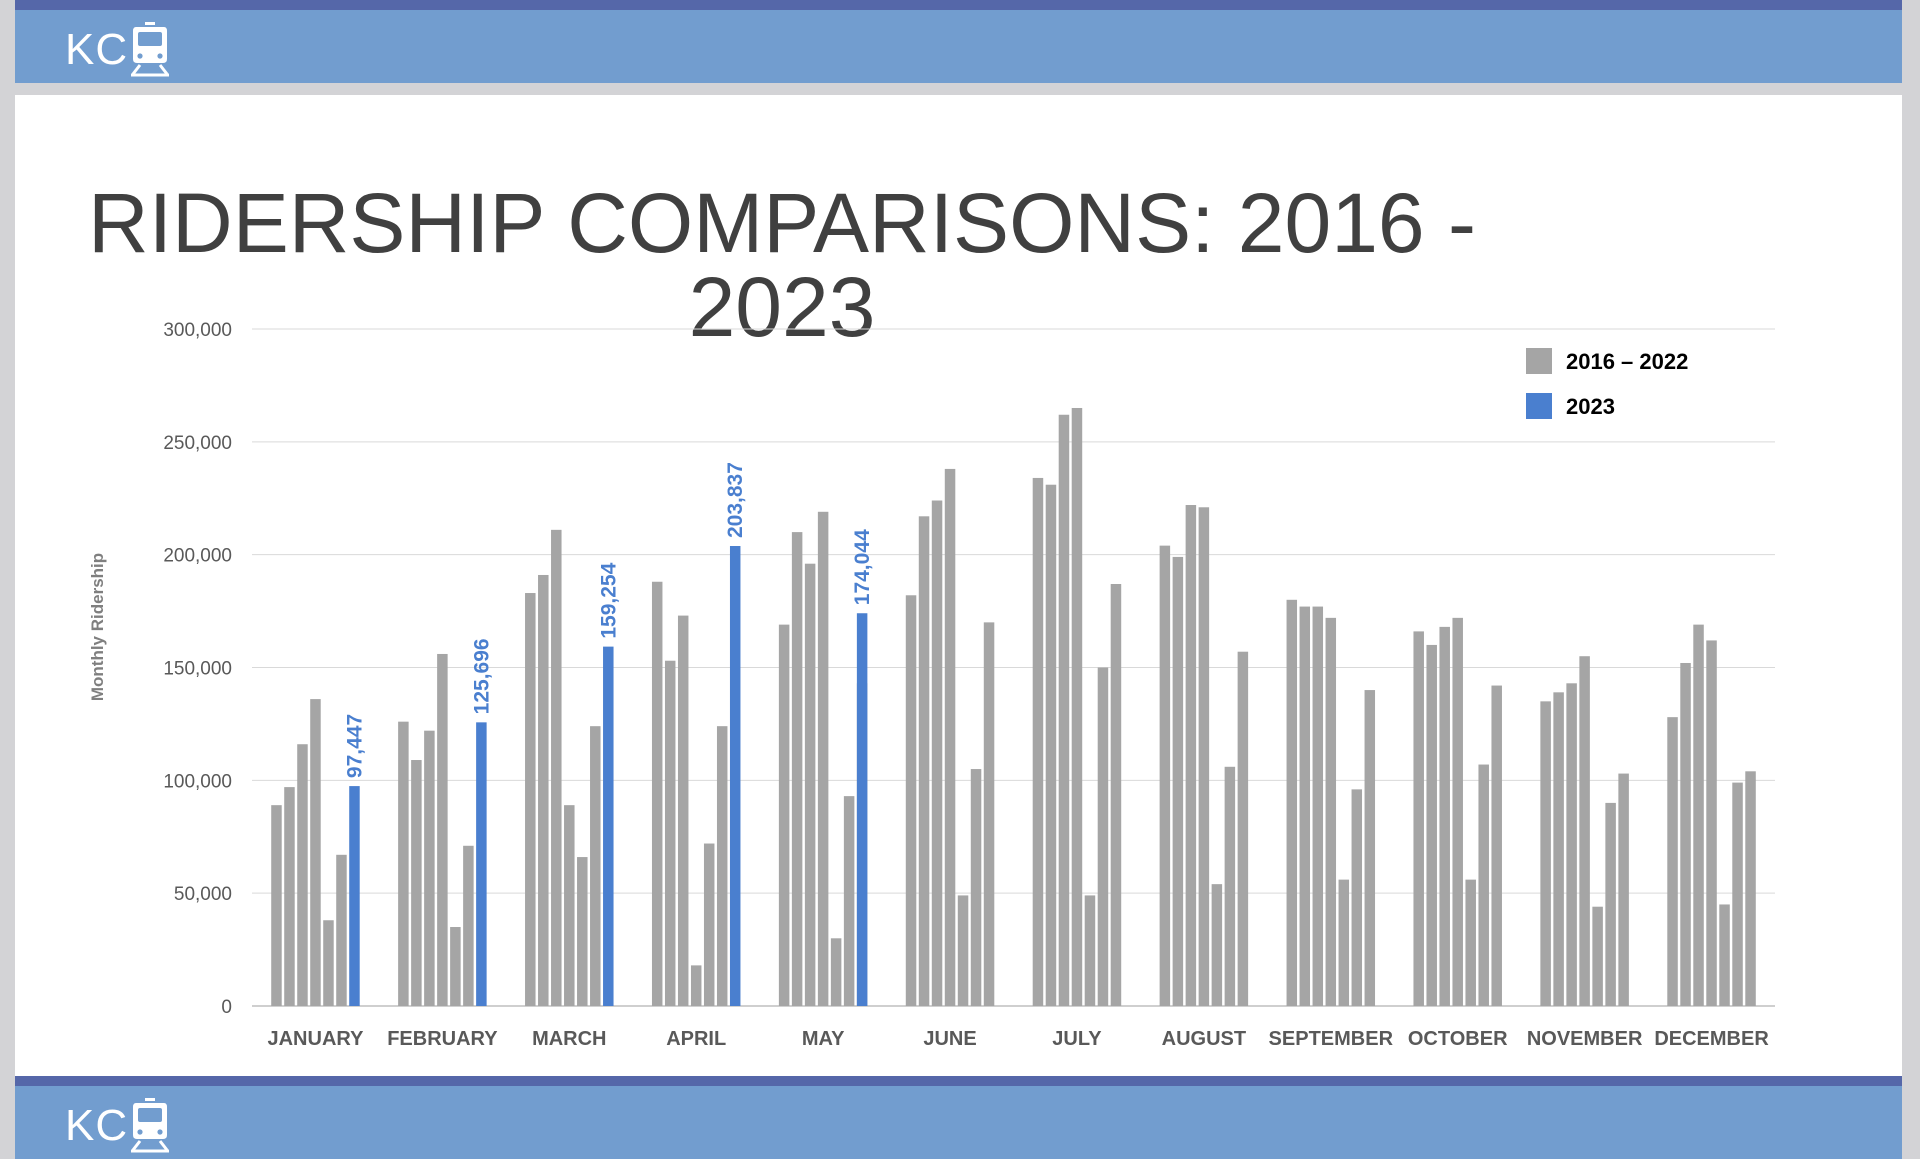 Image resolution: width=1920 pixels, height=1159 pixels. What do you see at coordinates (608, 600) in the screenshot?
I see `data-label-2023: 159,254` at bounding box center [608, 600].